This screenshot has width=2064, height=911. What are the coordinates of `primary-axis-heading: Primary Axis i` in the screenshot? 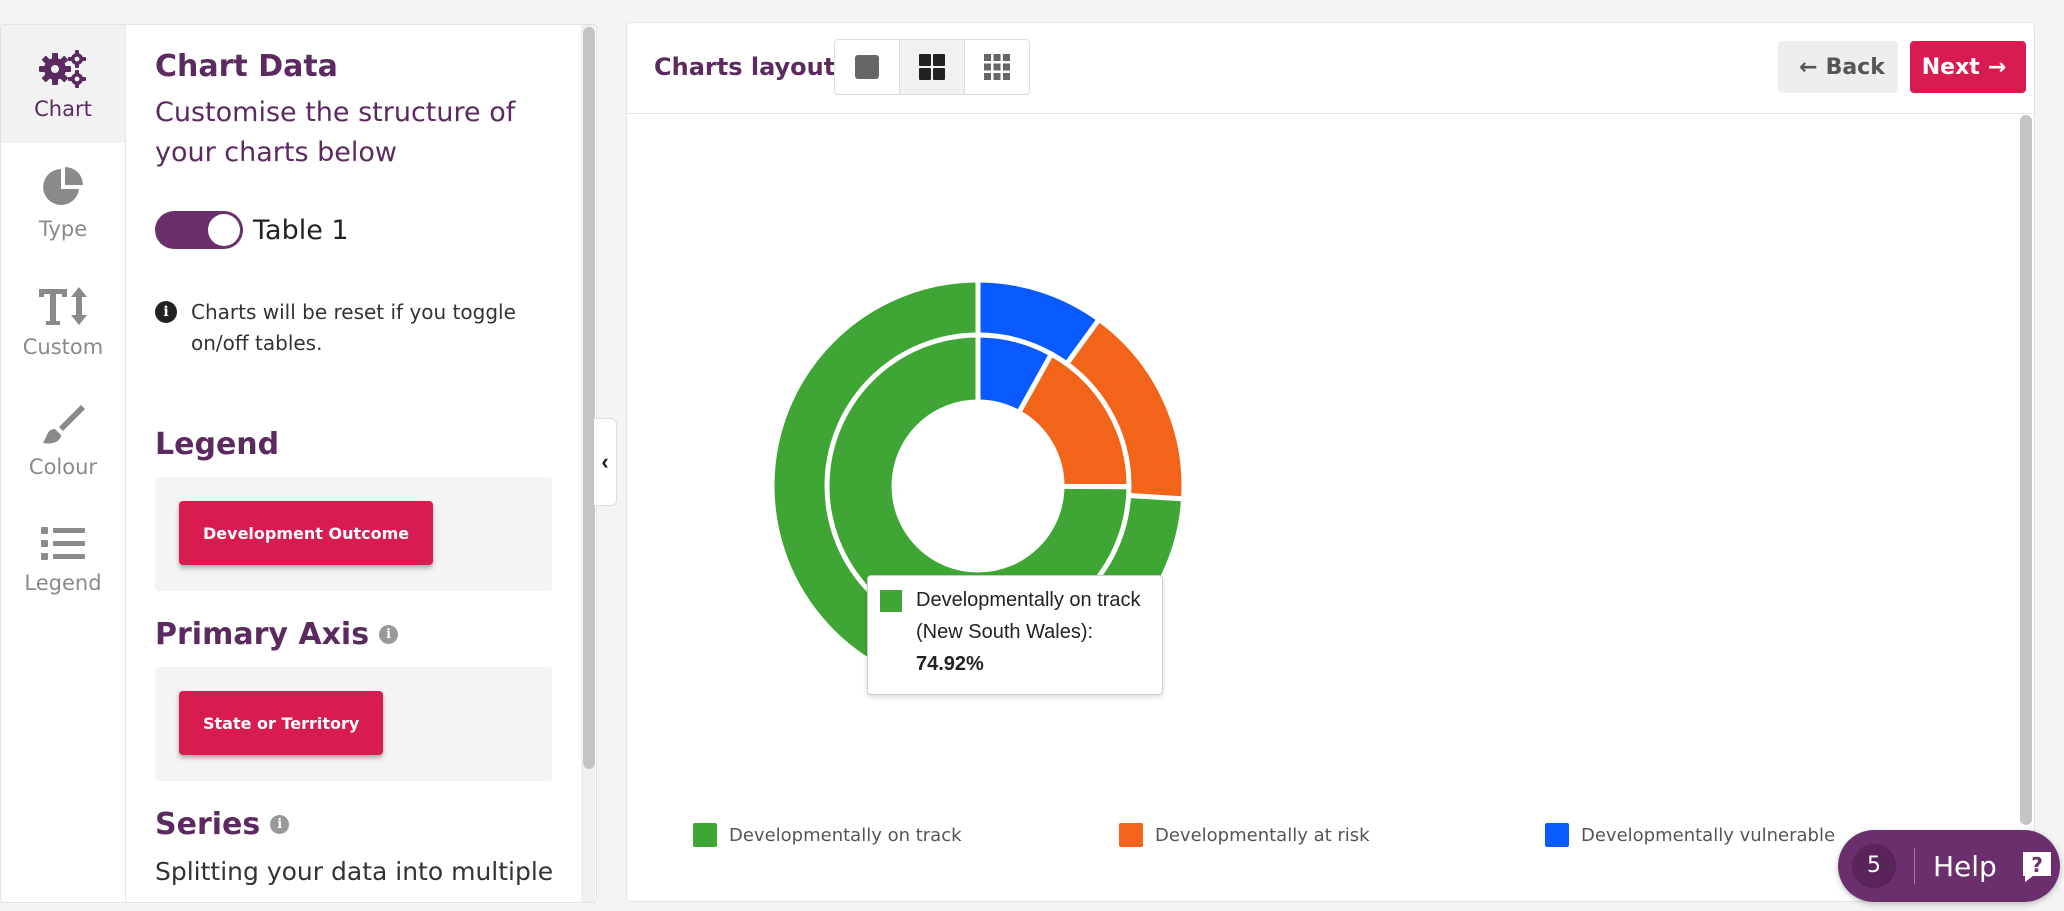 It's located at (277, 634).